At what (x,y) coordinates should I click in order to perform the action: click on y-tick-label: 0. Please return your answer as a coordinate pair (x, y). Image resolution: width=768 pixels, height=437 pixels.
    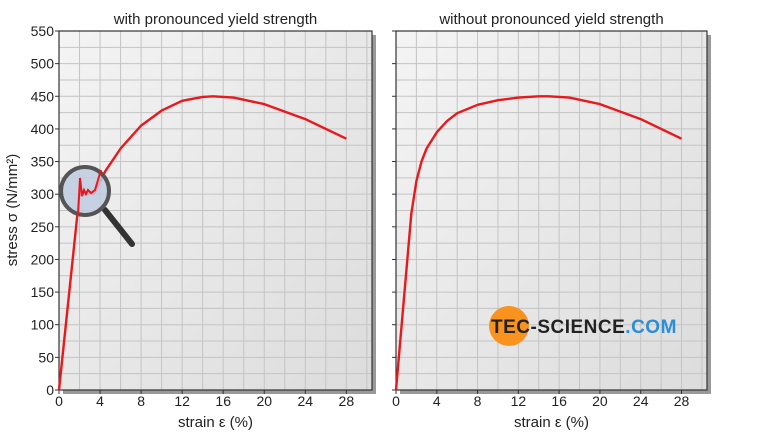
    Looking at the image, I should click on (50, 390).